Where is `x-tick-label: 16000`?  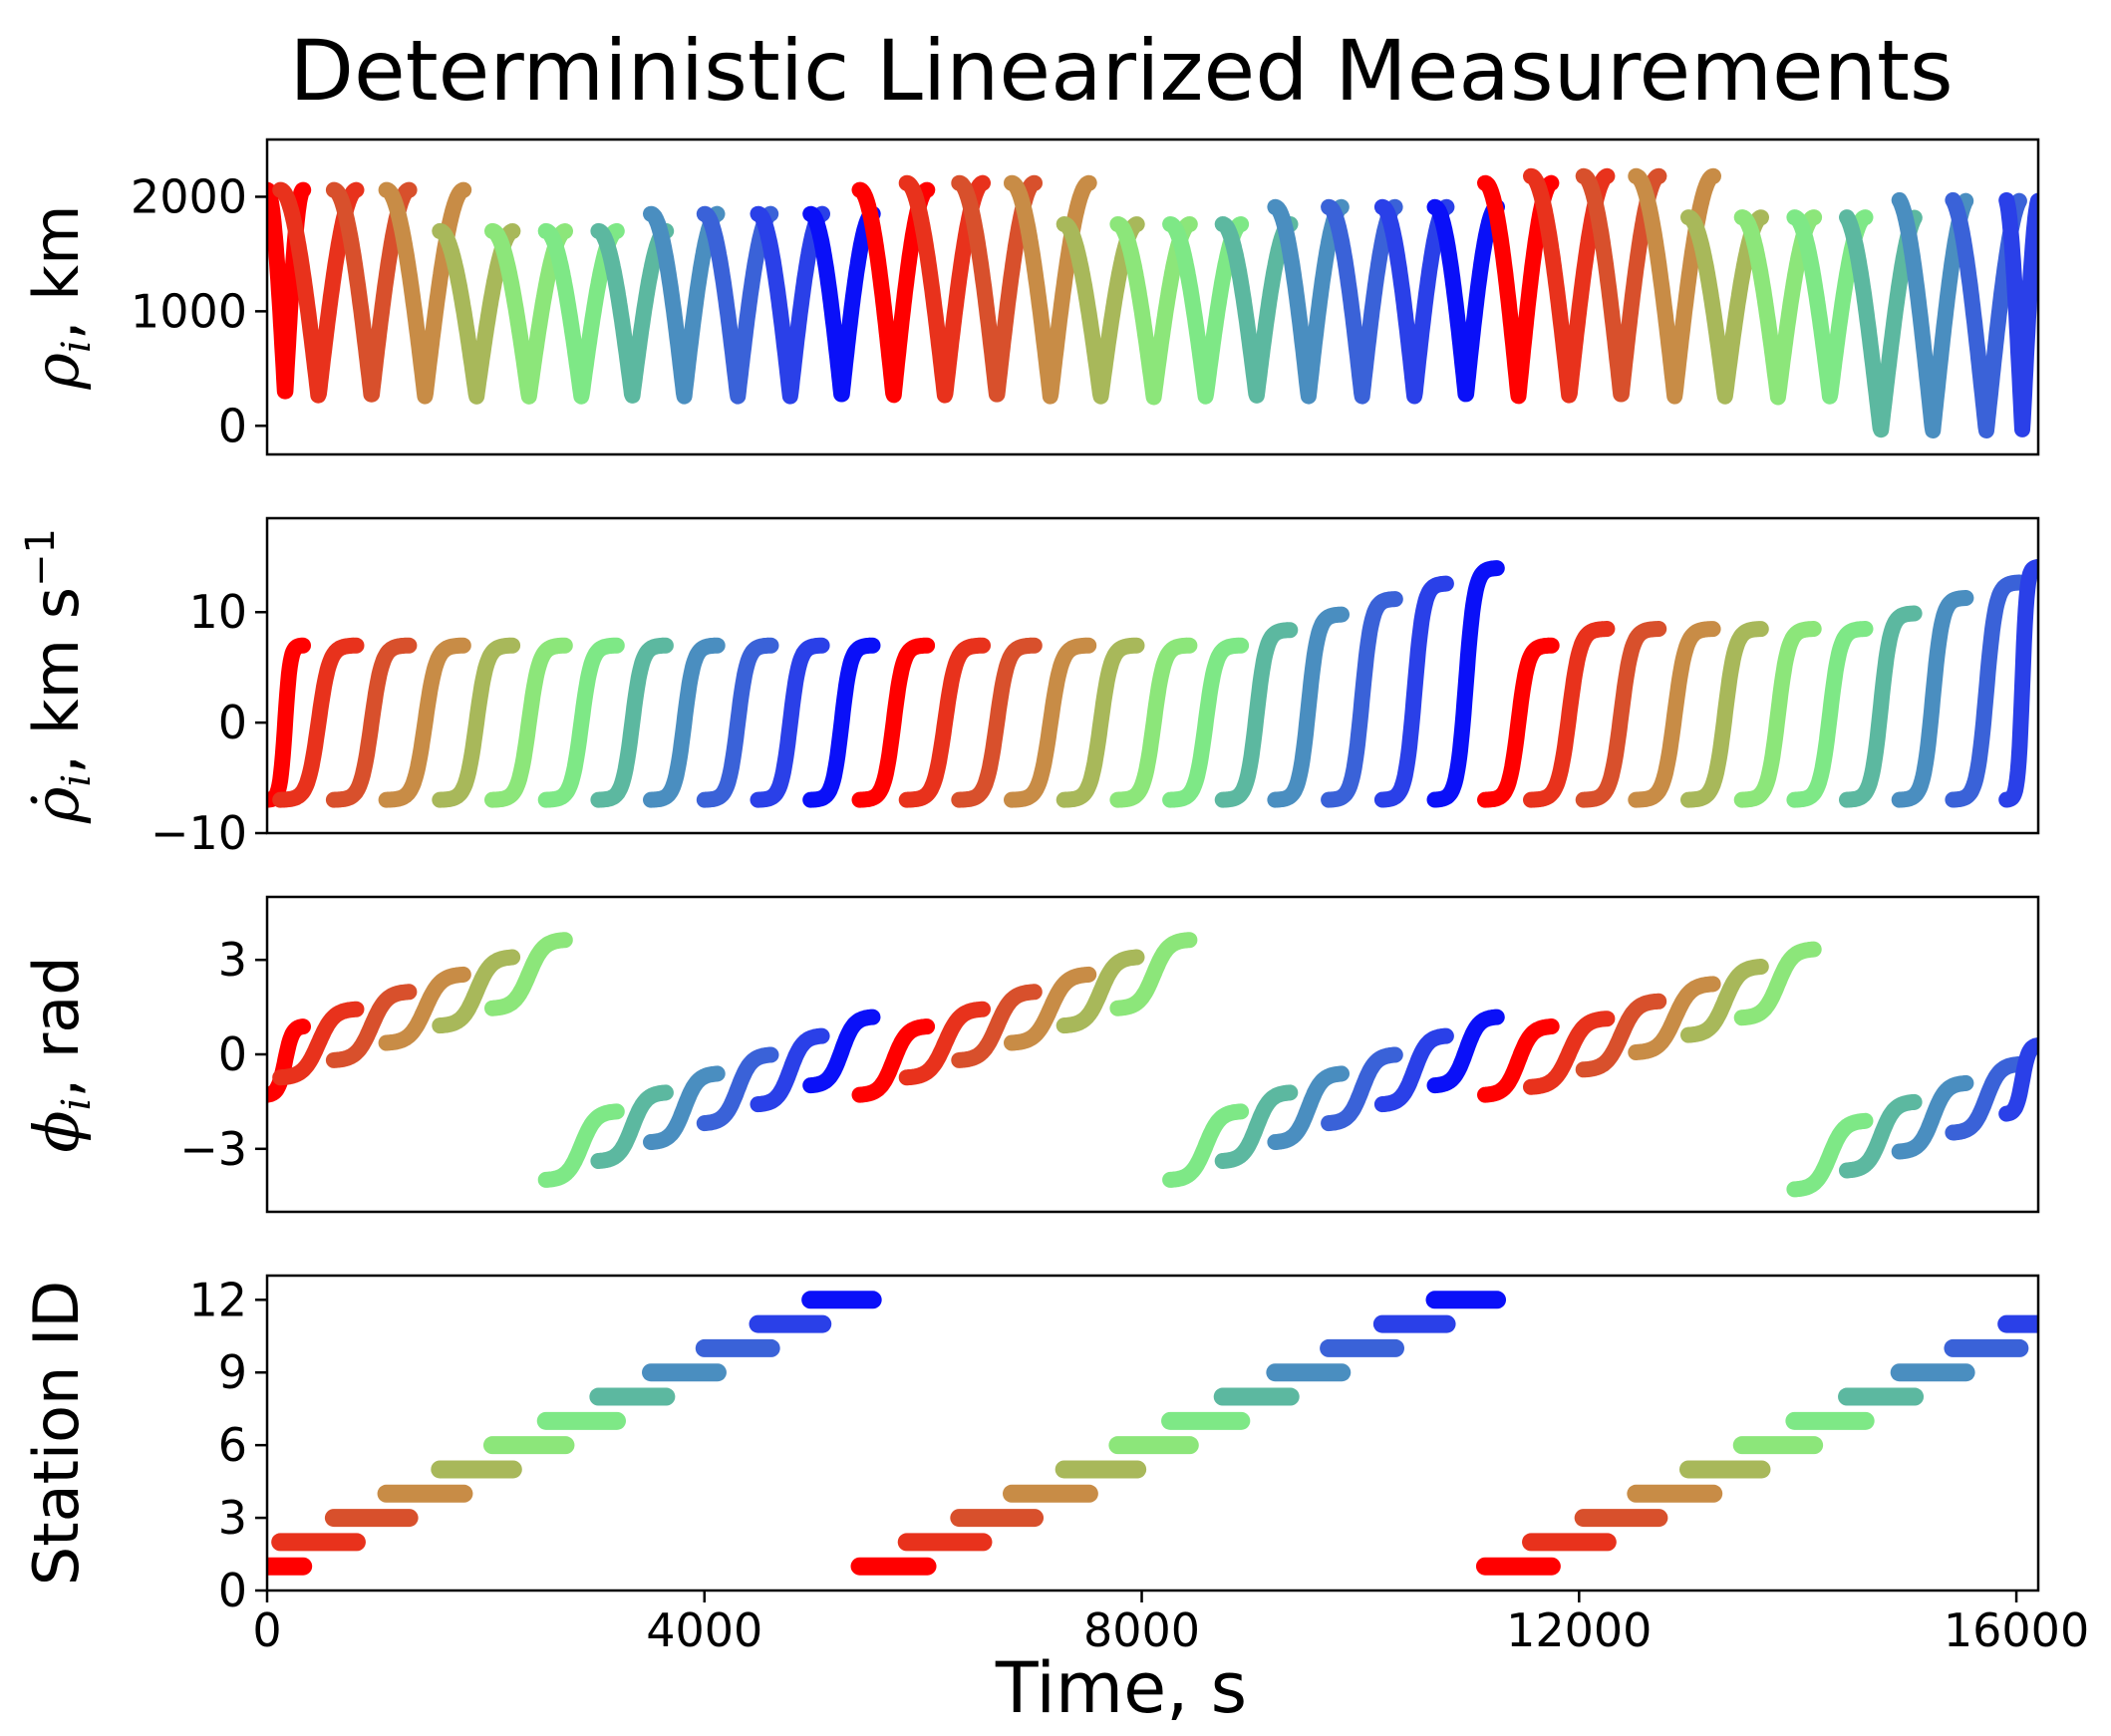
x-tick-label: 16000 is located at coordinates (2016, 1630).